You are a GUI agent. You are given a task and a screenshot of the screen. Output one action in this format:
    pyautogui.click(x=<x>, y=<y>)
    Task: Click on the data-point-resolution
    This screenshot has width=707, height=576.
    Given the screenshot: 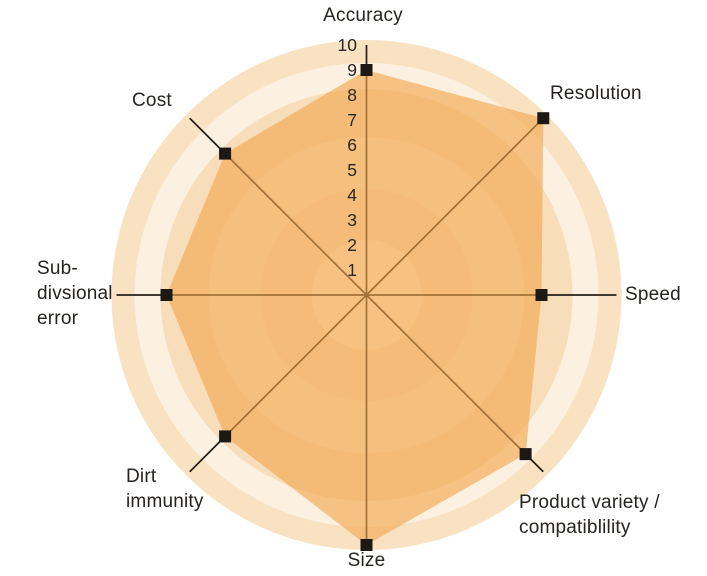 What is the action you would take?
    pyautogui.click(x=543, y=118)
    